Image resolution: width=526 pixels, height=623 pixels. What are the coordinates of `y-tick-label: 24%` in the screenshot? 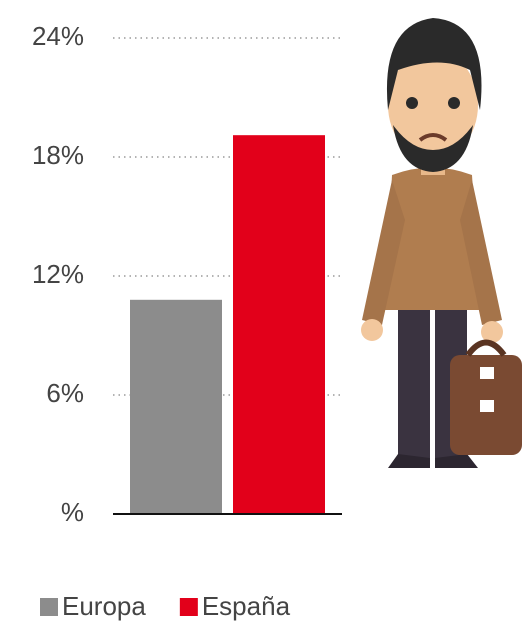 It's located at (58, 36).